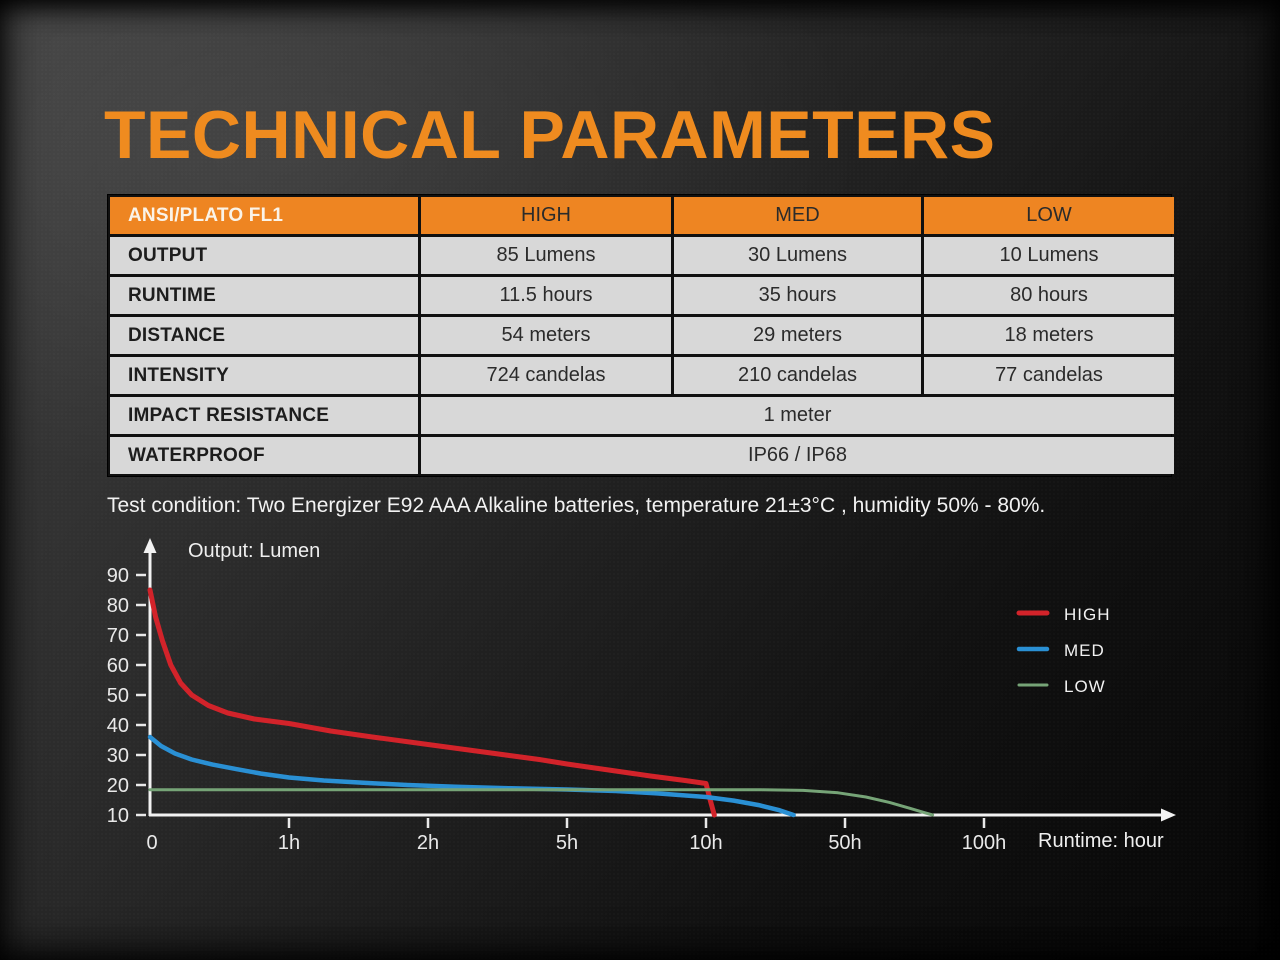  What do you see at coordinates (984, 843) in the screenshot?
I see `x-tick-label: 100h` at bounding box center [984, 843].